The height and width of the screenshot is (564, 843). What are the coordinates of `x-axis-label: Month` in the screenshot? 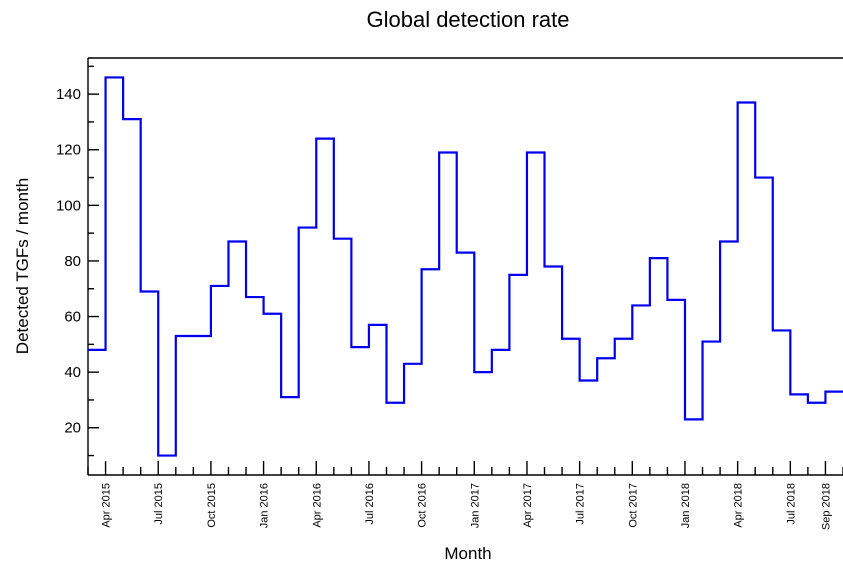 It's located at (467, 553).